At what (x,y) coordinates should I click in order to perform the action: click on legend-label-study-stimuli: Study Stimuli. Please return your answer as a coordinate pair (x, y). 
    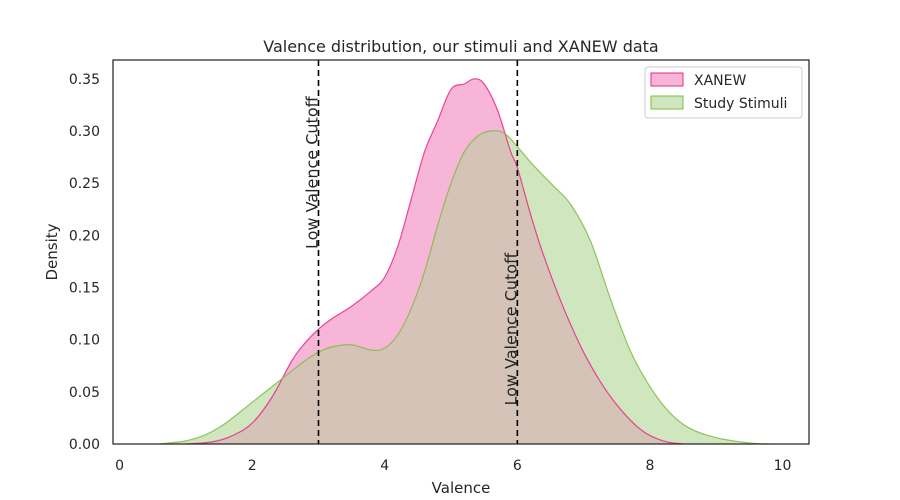
    Looking at the image, I should click on (740, 104).